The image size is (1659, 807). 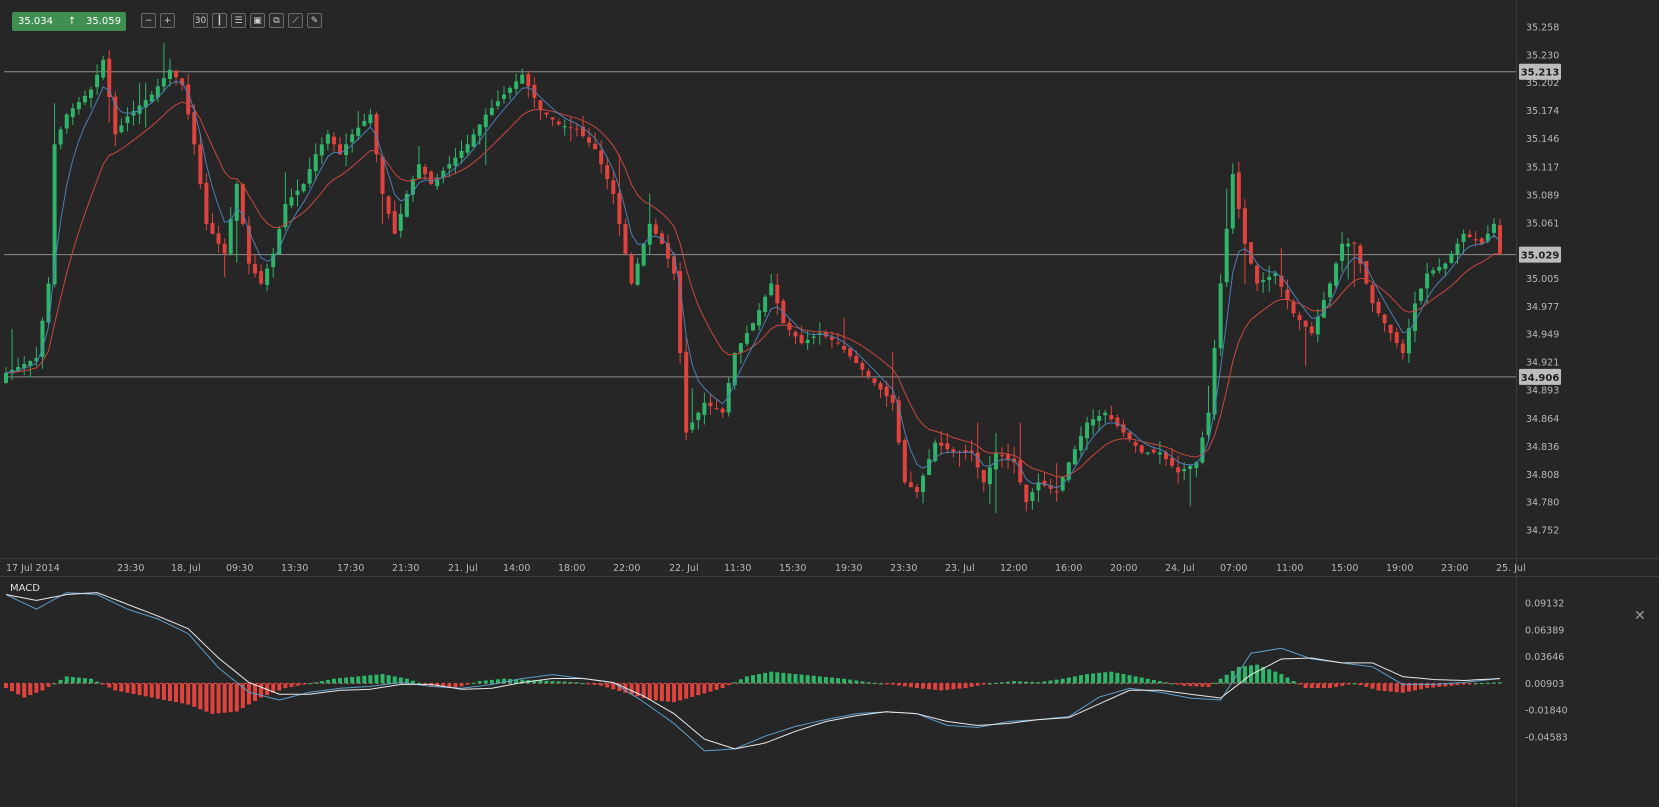 What do you see at coordinates (219, 20) in the screenshot?
I see `candles-icon: ┃` at bounding box center [219, 20].